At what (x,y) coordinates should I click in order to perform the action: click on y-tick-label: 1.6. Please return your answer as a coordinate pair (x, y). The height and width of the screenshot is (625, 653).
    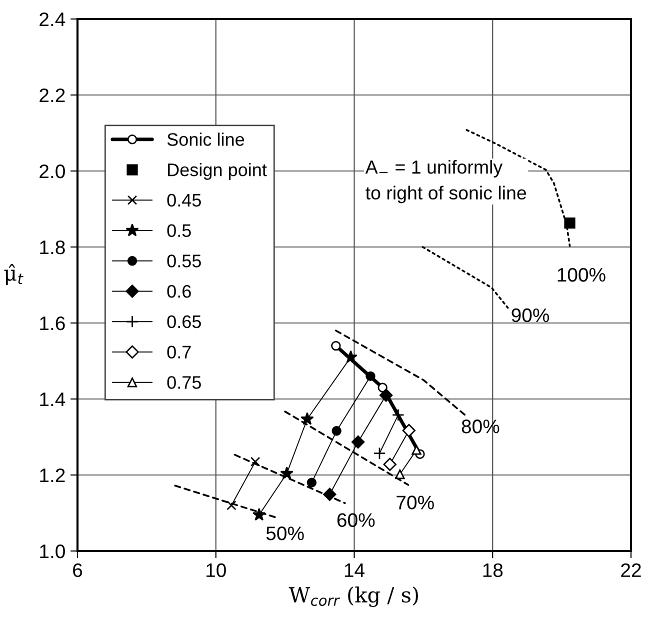
    Looking at the image, I should click on (52, 323).